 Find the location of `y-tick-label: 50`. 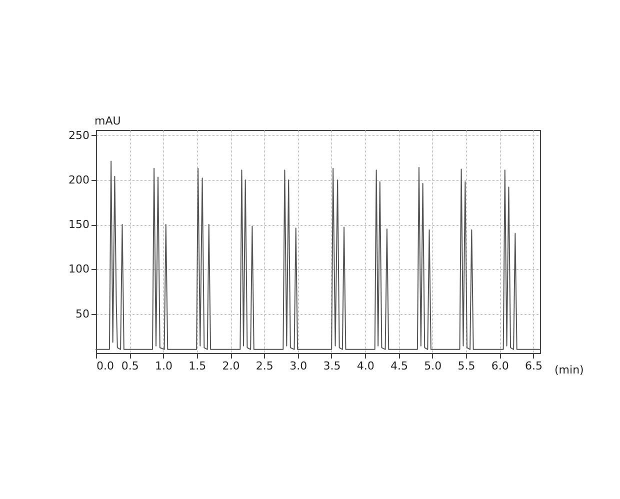

y-tick-label: 50 is located at coordinates (83, 313).